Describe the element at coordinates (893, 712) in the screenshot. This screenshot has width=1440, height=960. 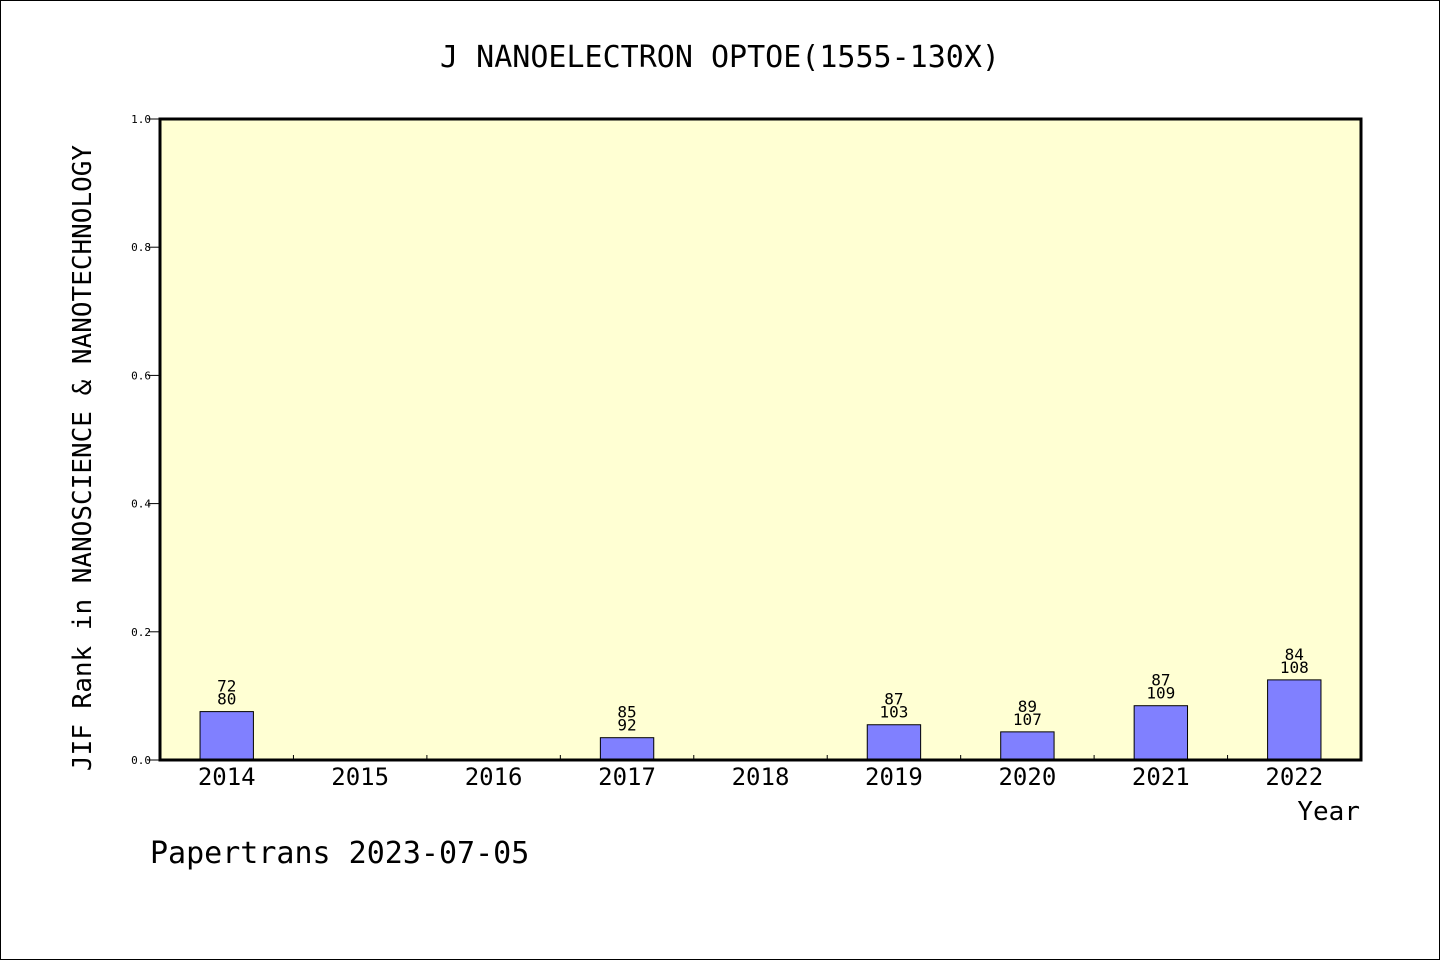
I see `bar-total-label: 103` at that location.